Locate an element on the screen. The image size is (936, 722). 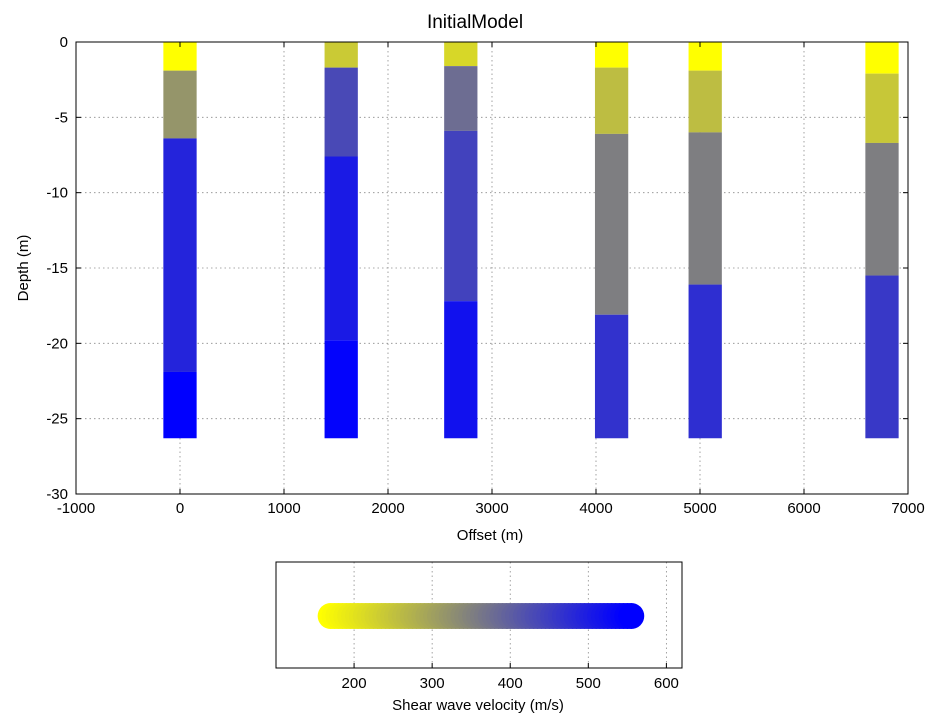
x-tick-label: 4000 is located at coordinates (595, 508).